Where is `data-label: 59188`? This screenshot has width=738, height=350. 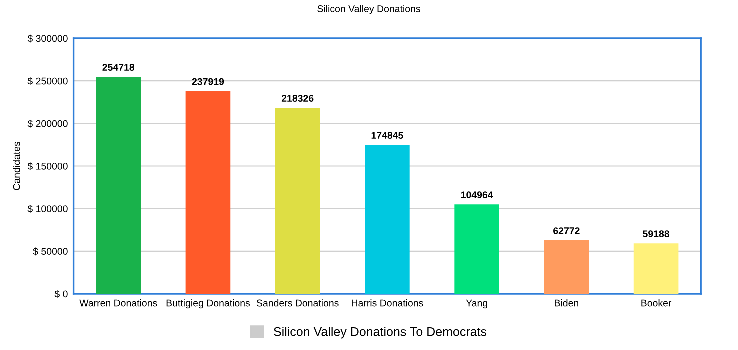
data-label: 59188 is located at coordinates (656, 234).